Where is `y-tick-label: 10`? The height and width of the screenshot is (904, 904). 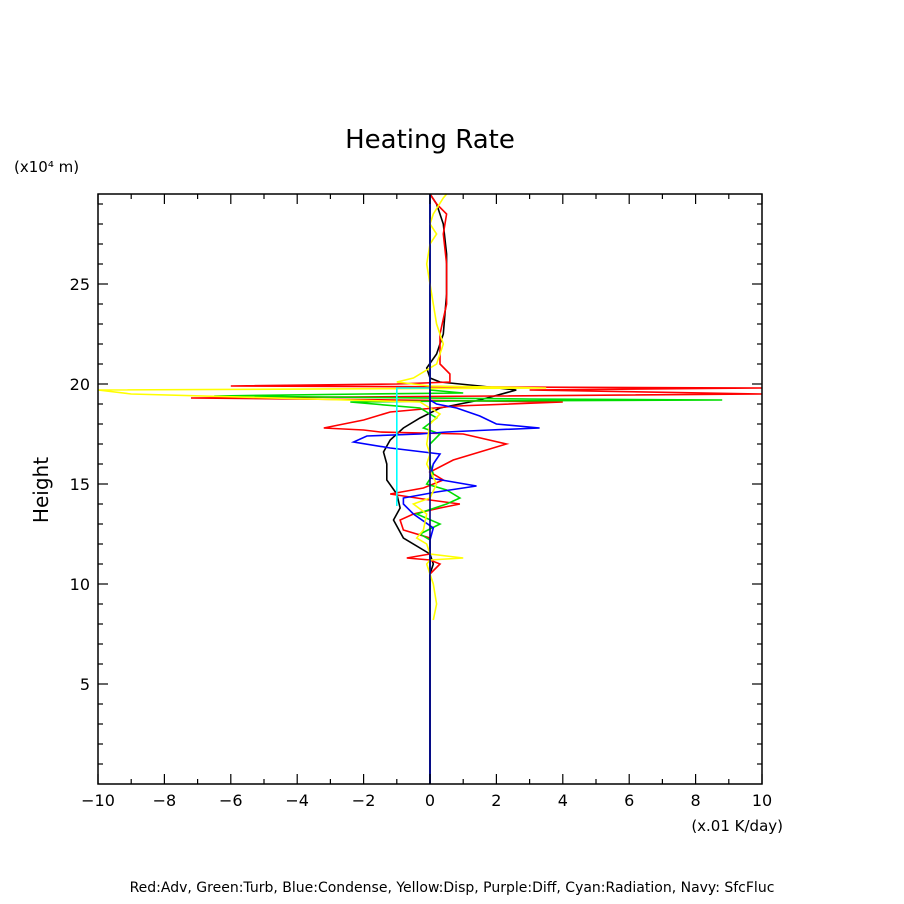 y-tick-label: 10 is located at coordinates (80, 584).